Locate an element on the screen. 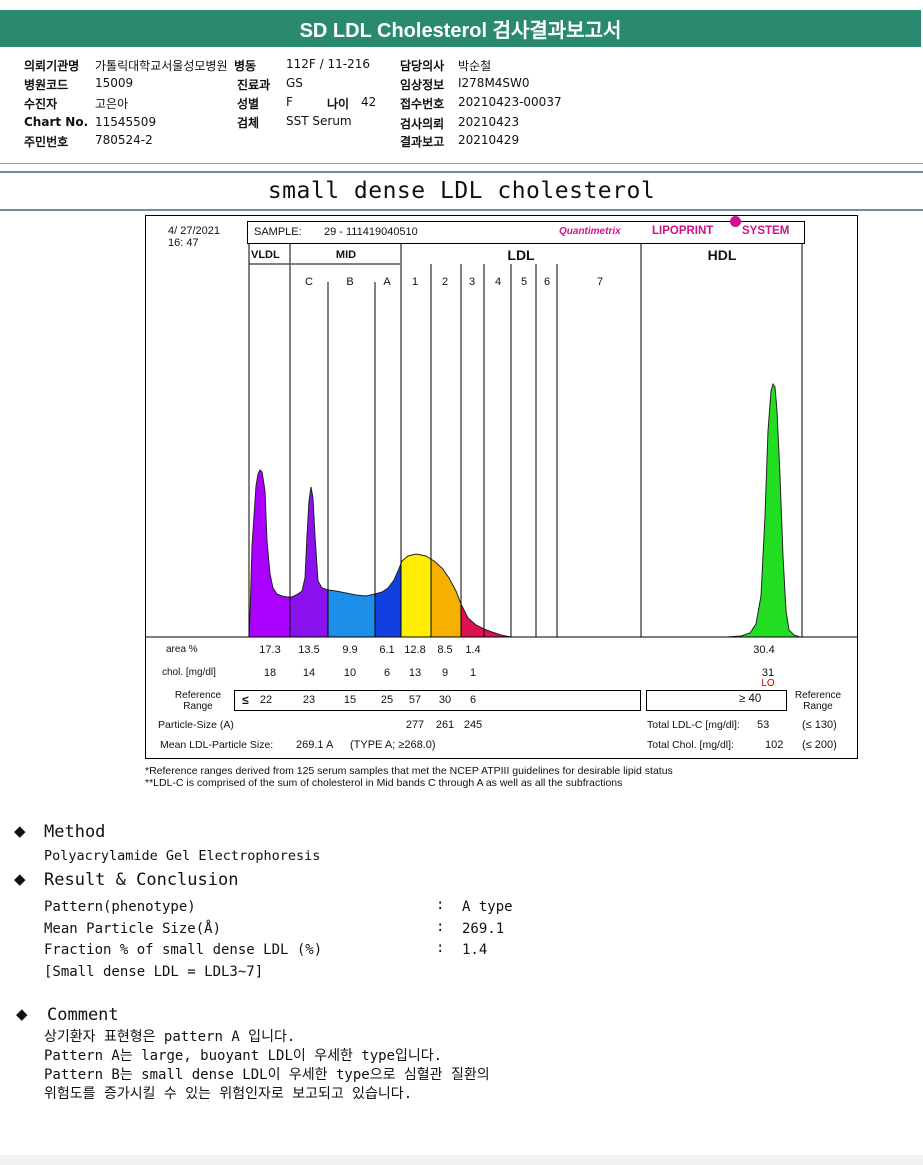 This screenshot has height=1165, width=923. chol-hdl: 31 is located at coordinates (768, 673).